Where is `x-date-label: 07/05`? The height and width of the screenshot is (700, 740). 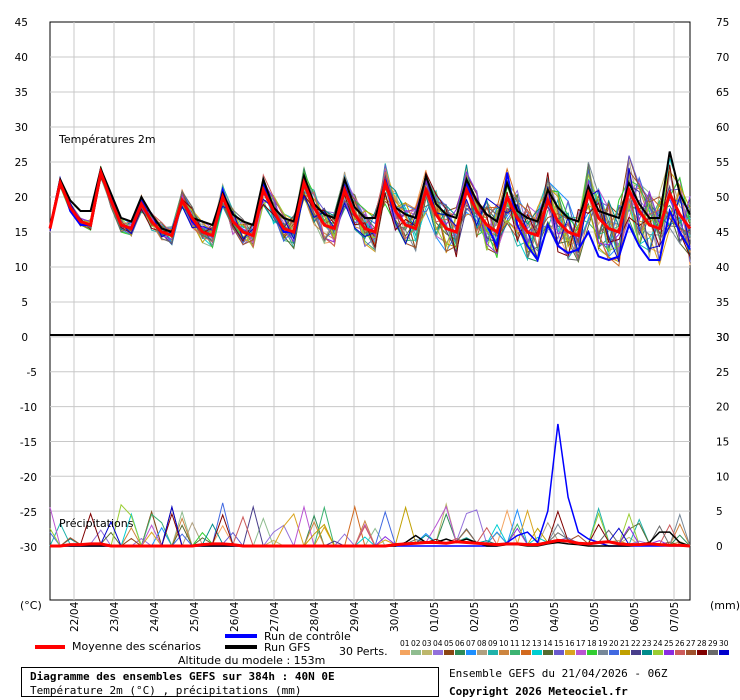
x-date-label: 07/05 is located at coordinates (675, 617).